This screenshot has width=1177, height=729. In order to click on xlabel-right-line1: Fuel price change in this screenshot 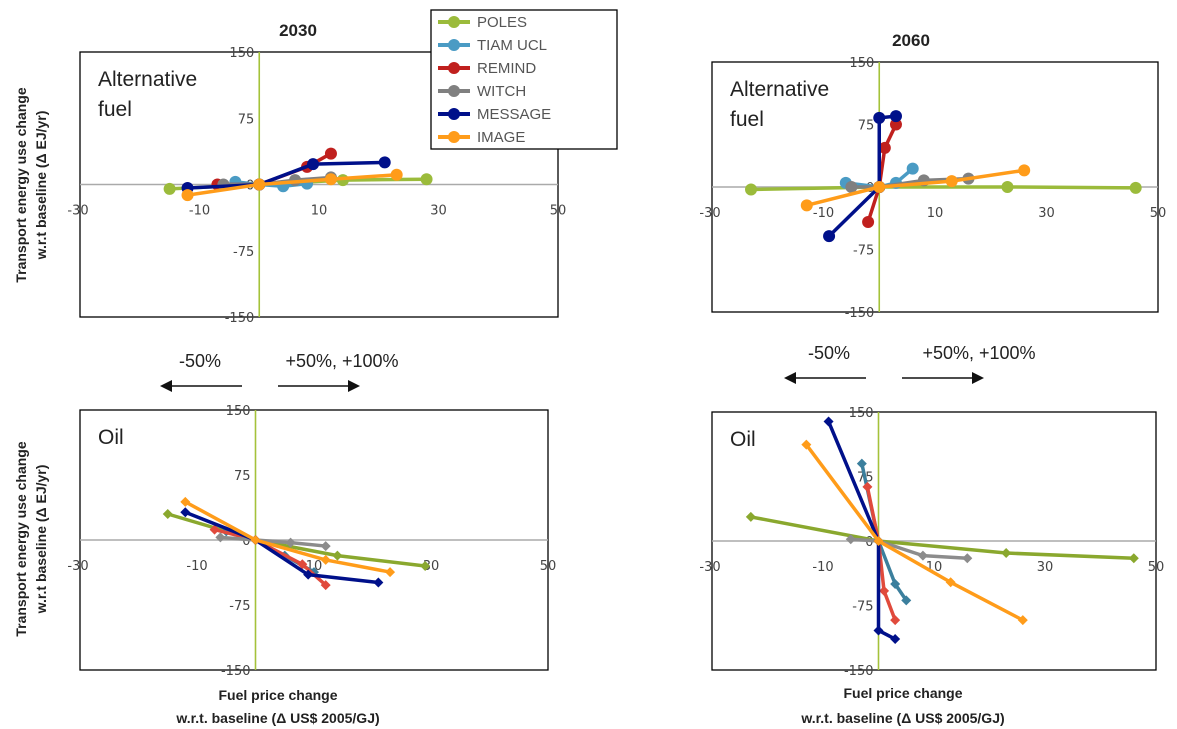, I will do `click(902, 693)`.